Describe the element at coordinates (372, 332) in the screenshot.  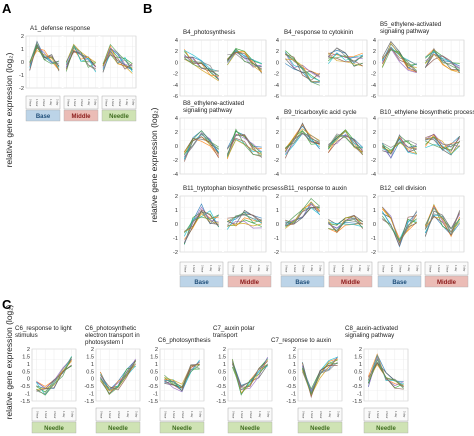
I see `chart-title-C8: C8_auxin-activated signaling pathway` at that location.